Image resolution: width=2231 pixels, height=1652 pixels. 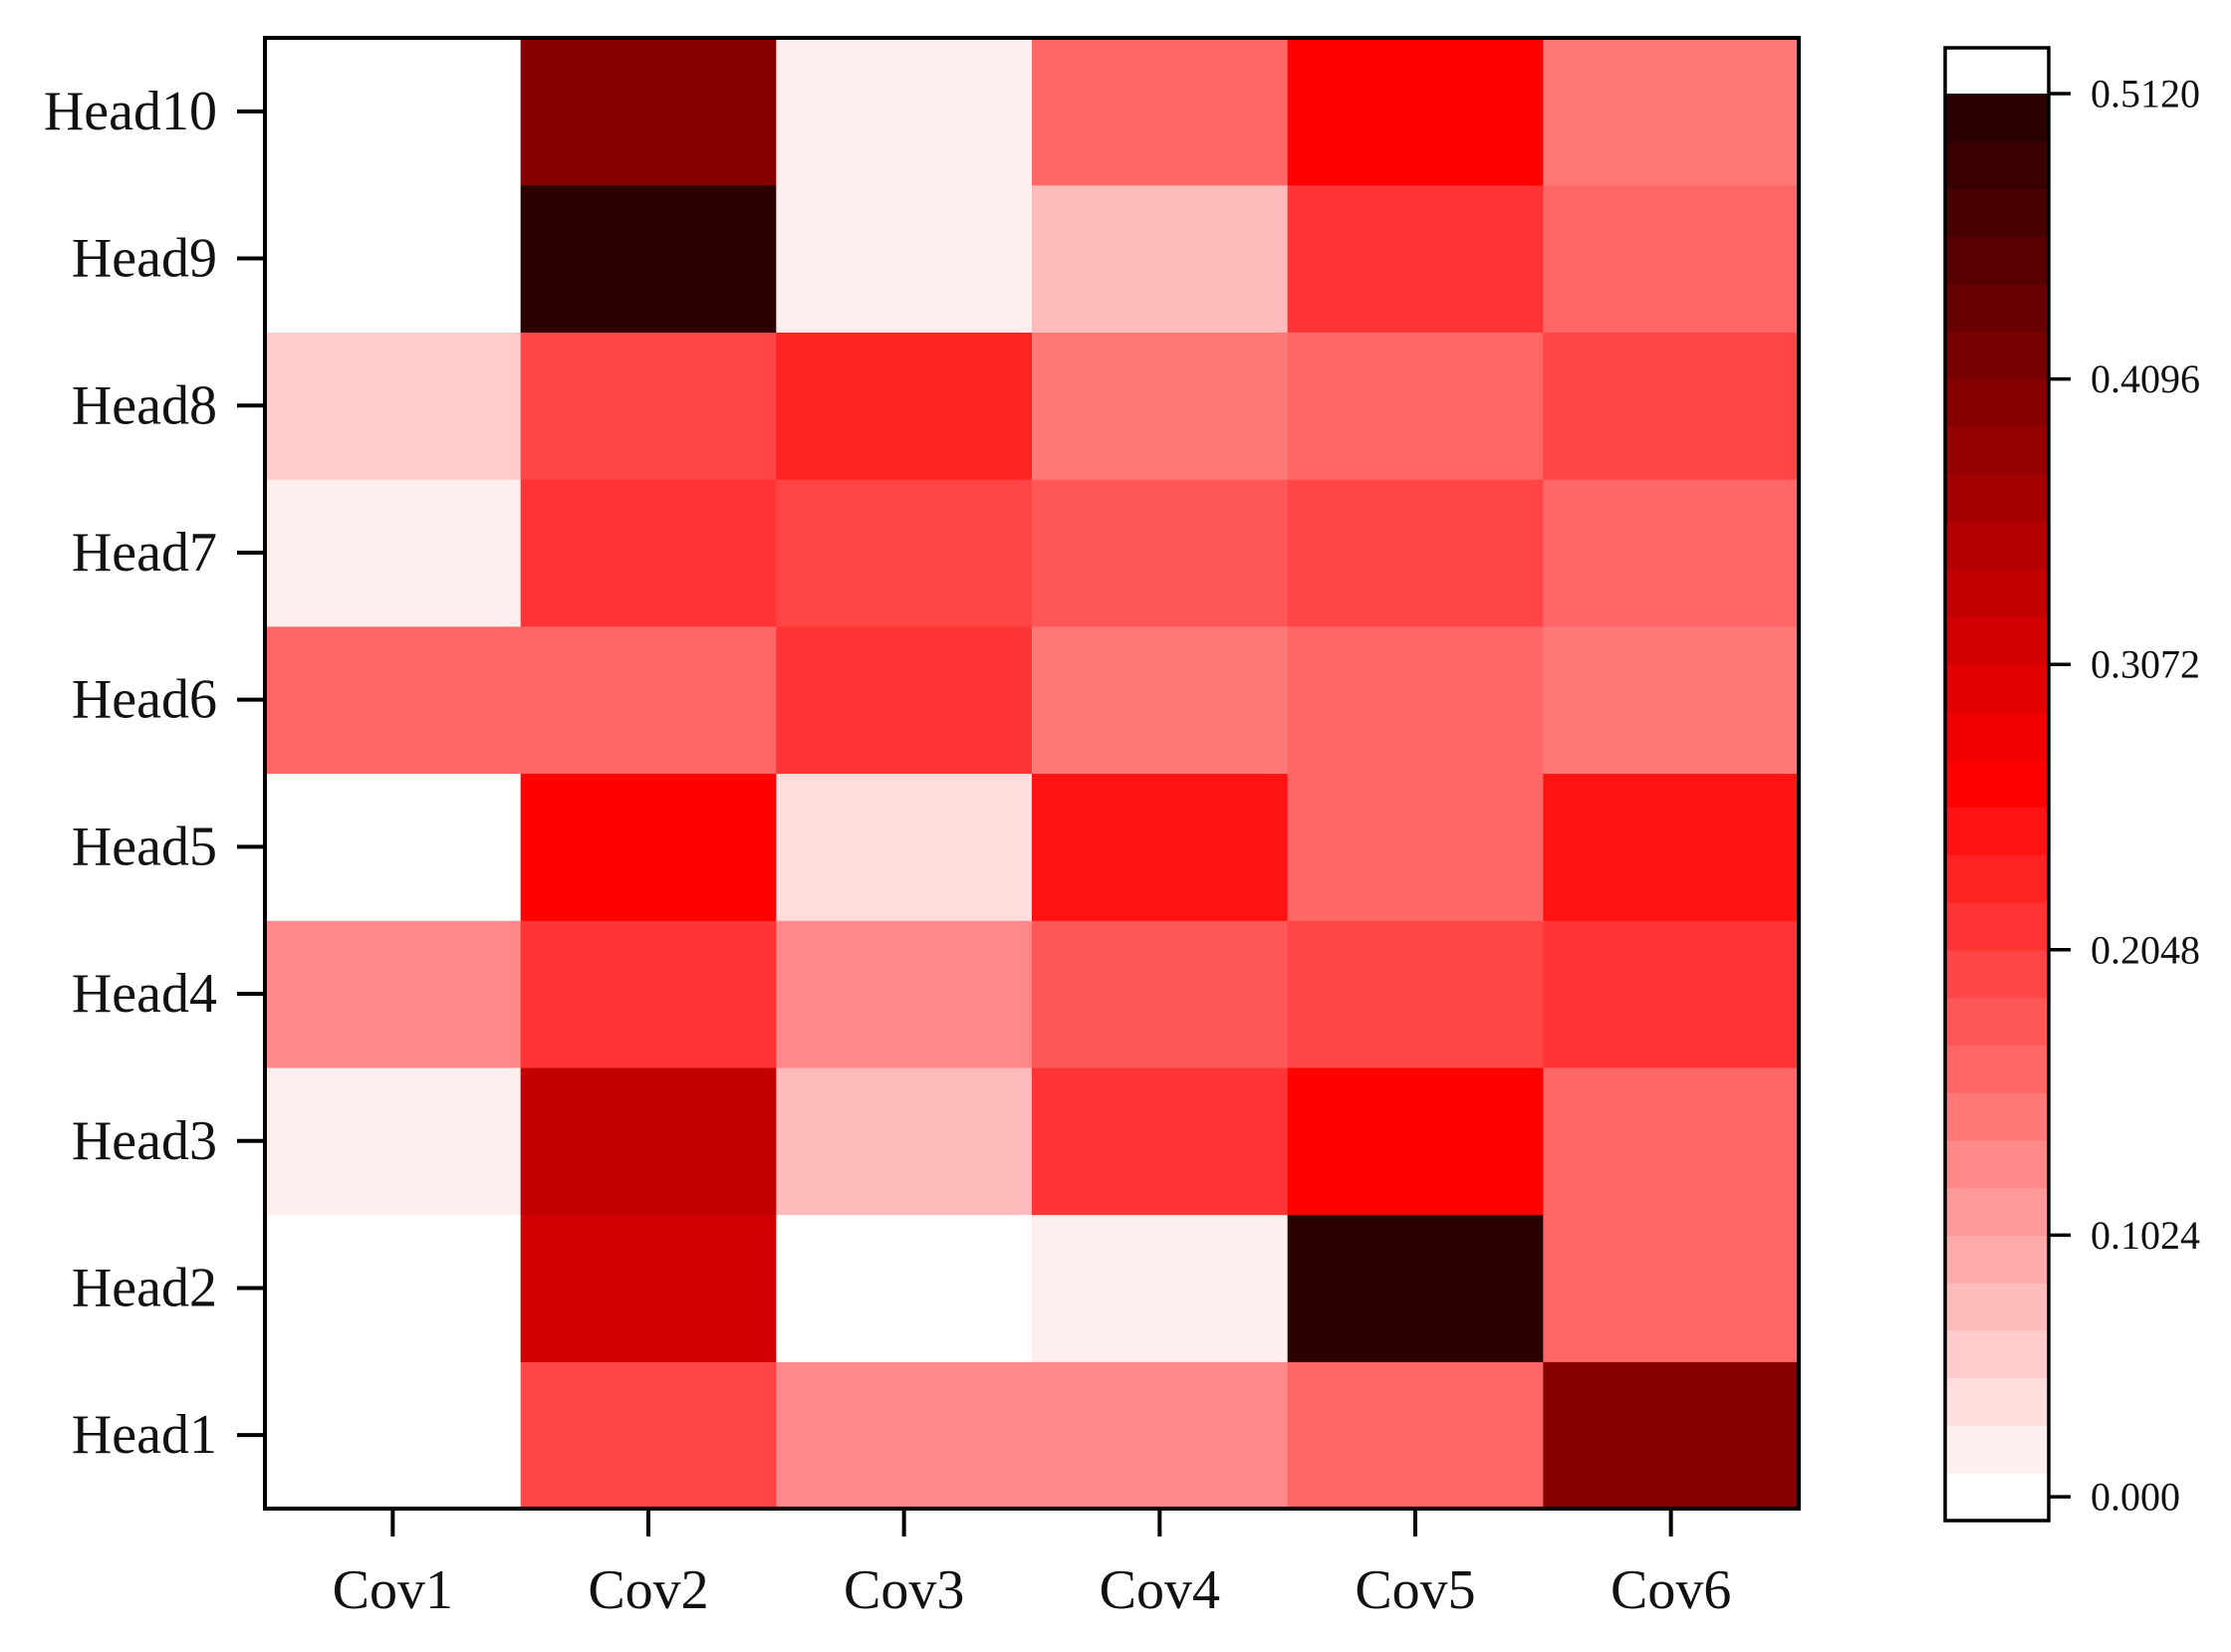 I want to click on colorbar-tick-label: 0.1024, so click(x=2145, y=1235).